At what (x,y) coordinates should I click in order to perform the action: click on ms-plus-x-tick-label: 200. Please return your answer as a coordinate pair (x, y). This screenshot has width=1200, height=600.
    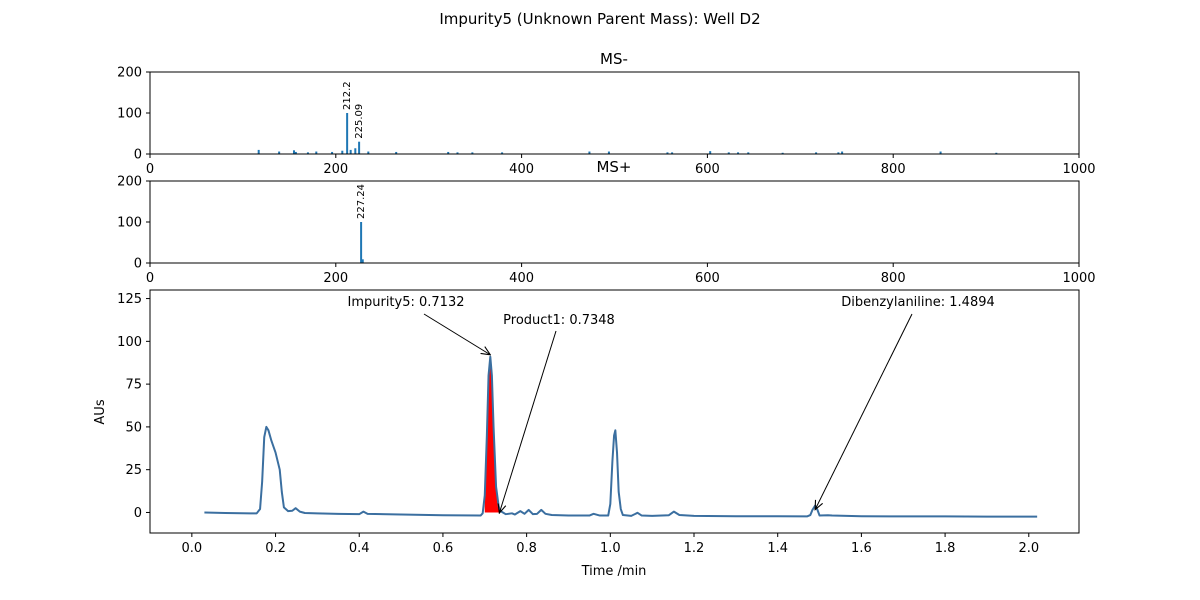
    Looking at the image, I should click on (335, 278).